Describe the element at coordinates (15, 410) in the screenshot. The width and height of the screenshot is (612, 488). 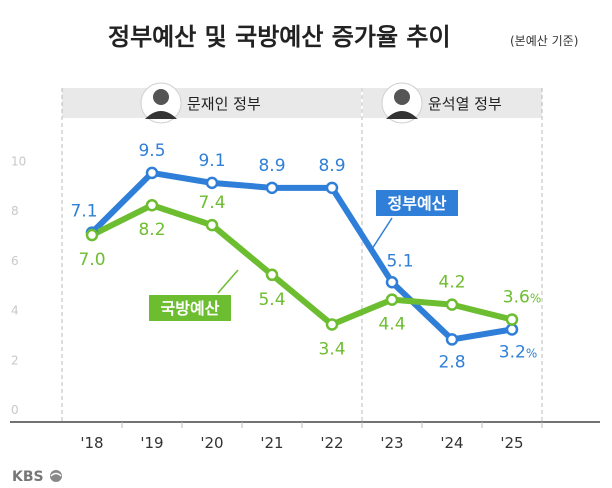
I see `y-tick-label: 0` at that location.